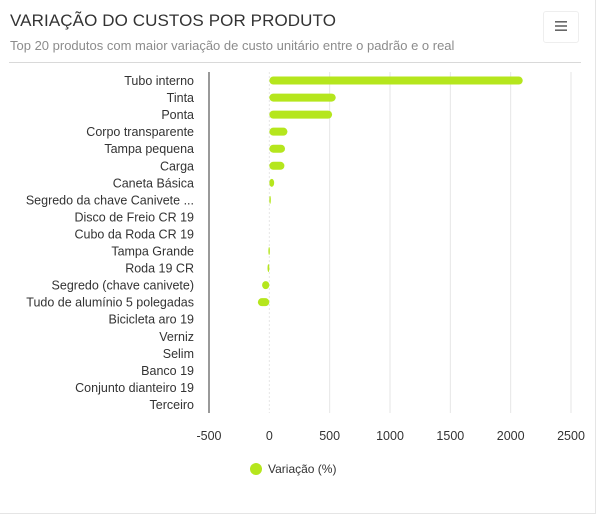 The width and height of the screenshot is (598, 516). Describe the element at coordinates (329, 436) in the screenshot. I see `x-tick-label: 500` at that location.